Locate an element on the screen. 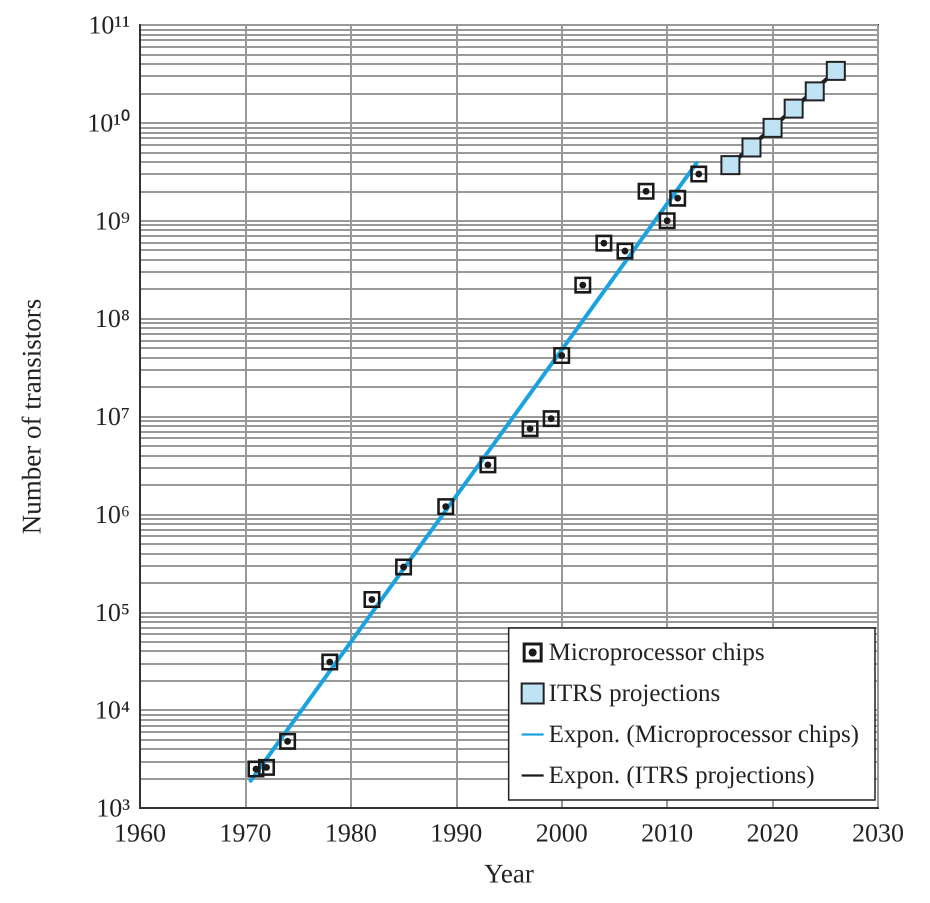 This screenshot has height=903, width=930. y-tick-label: 10⁸ is located at coordinates (112, 319).